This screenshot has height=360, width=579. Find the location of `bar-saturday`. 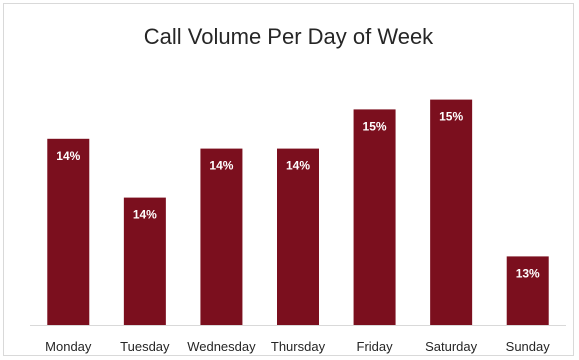

bar-saturday is located at coordinates (451, 212).